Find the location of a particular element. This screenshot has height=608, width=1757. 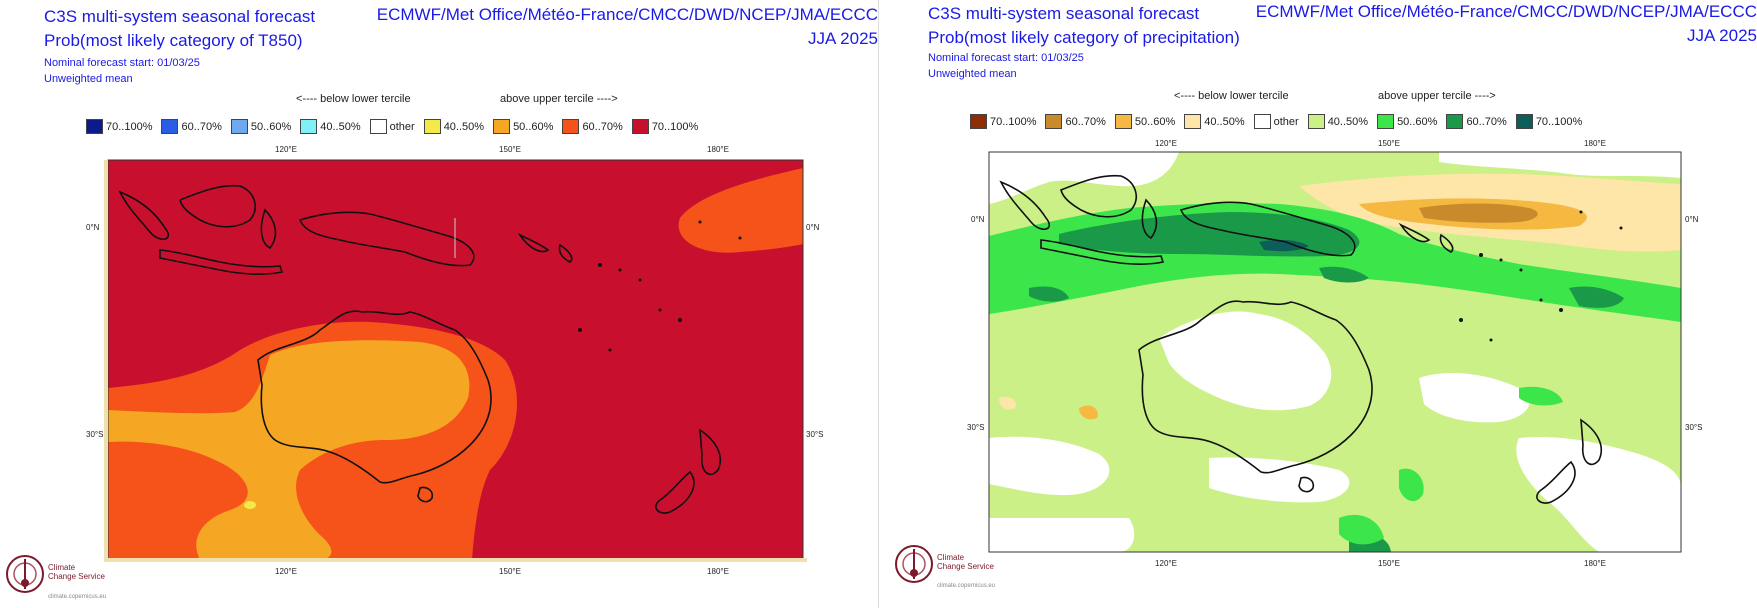

logo-name: Climate Change Service is located at coordinates (965, 562).